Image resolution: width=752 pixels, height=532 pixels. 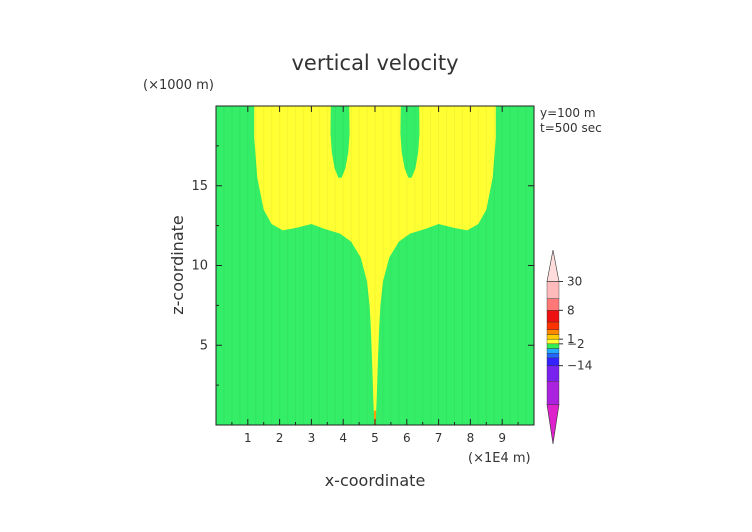 What do you see at coordinates (499, 458) in the screenshot?
I see `x-unit-label: (×1E4 m)` at bounding box center [499, 458].